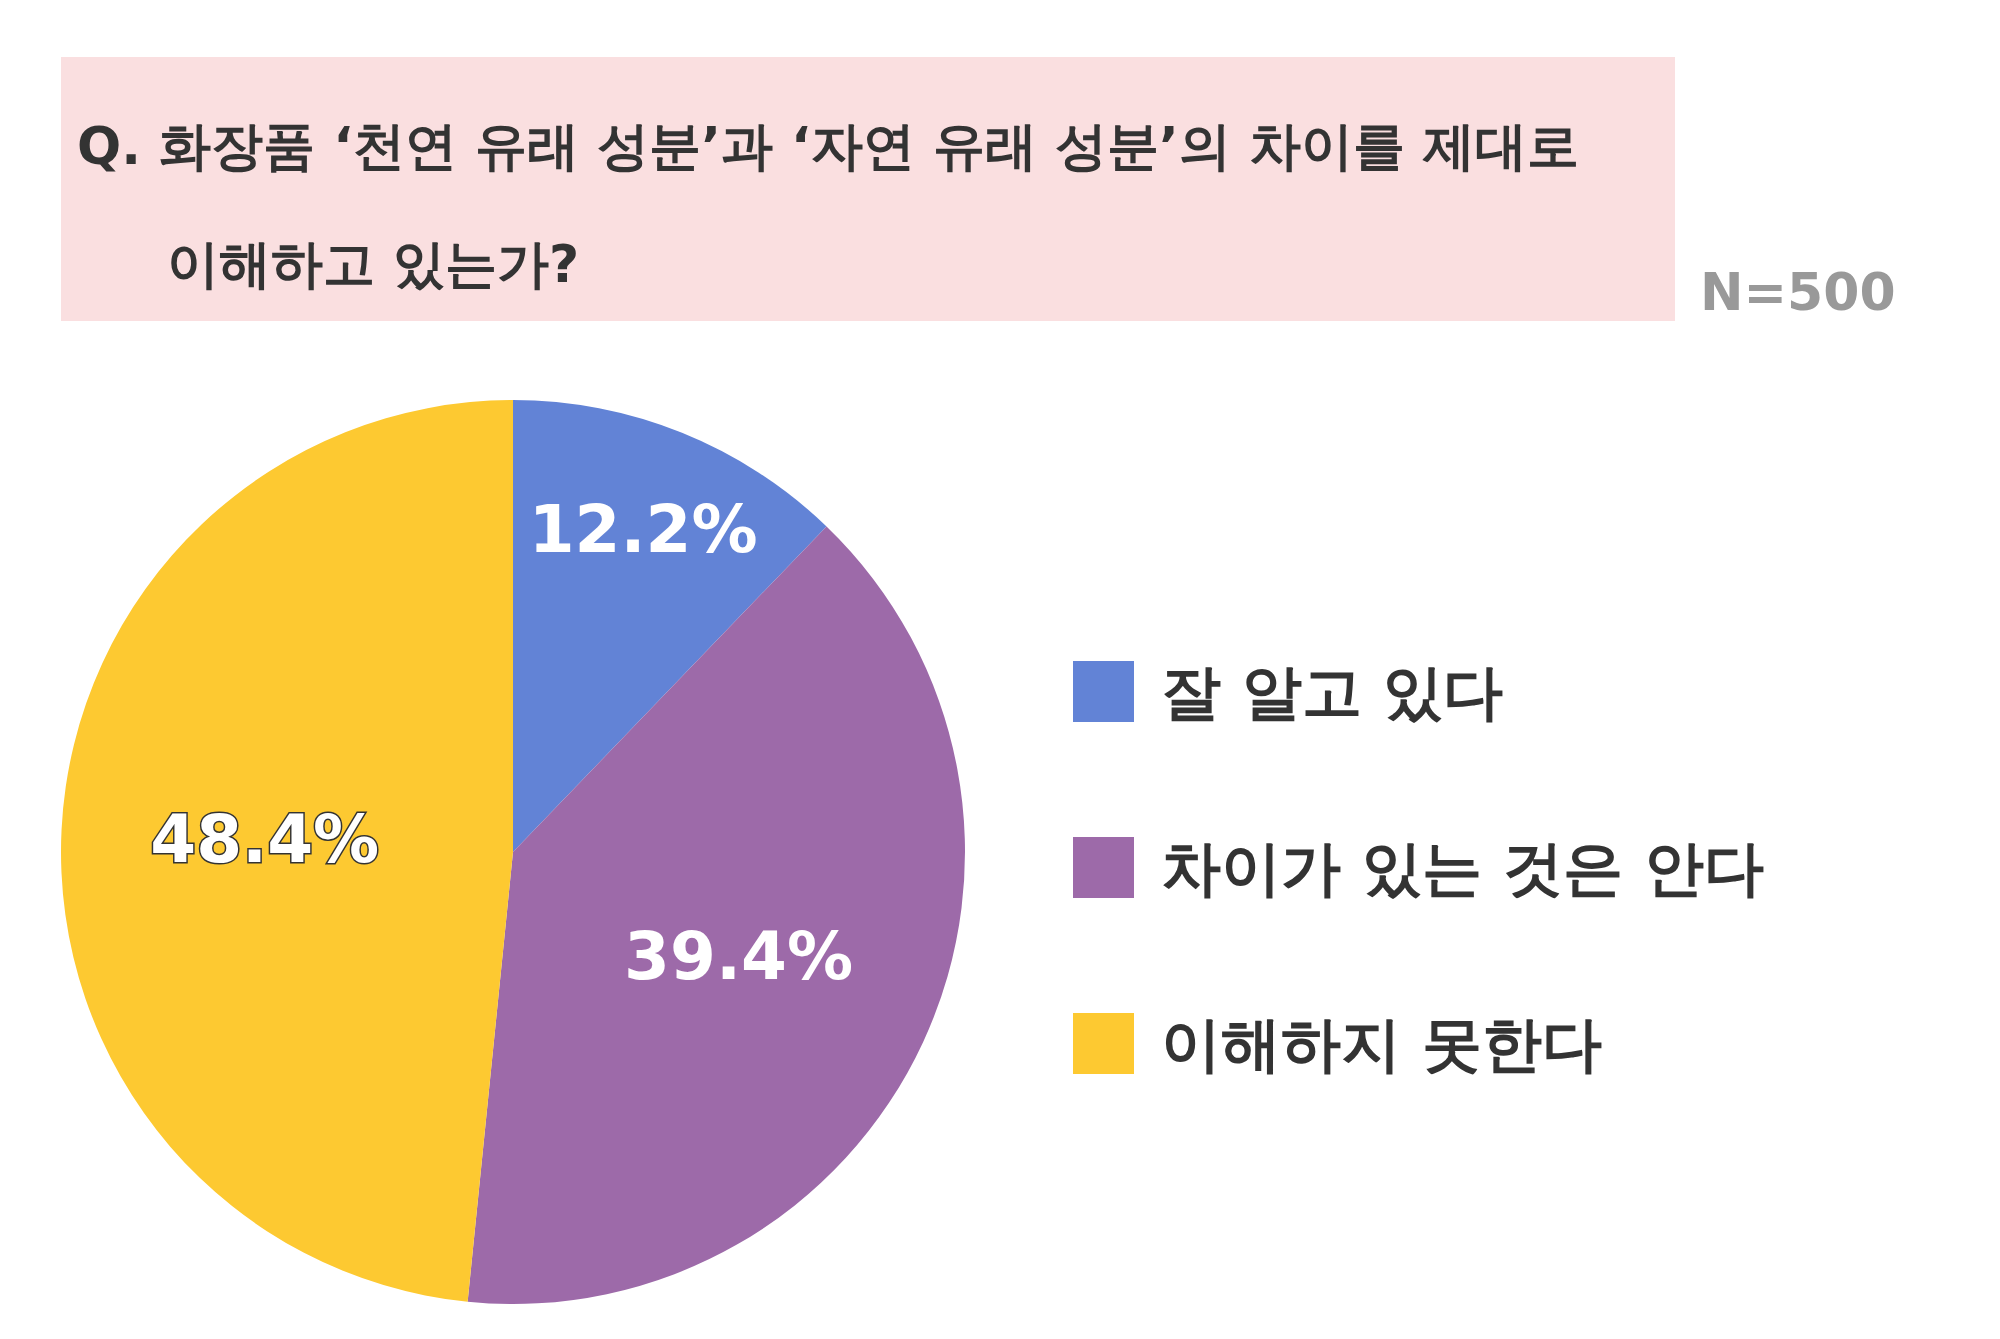  I want to click on data-label: 12.2%, so click(643, 529).